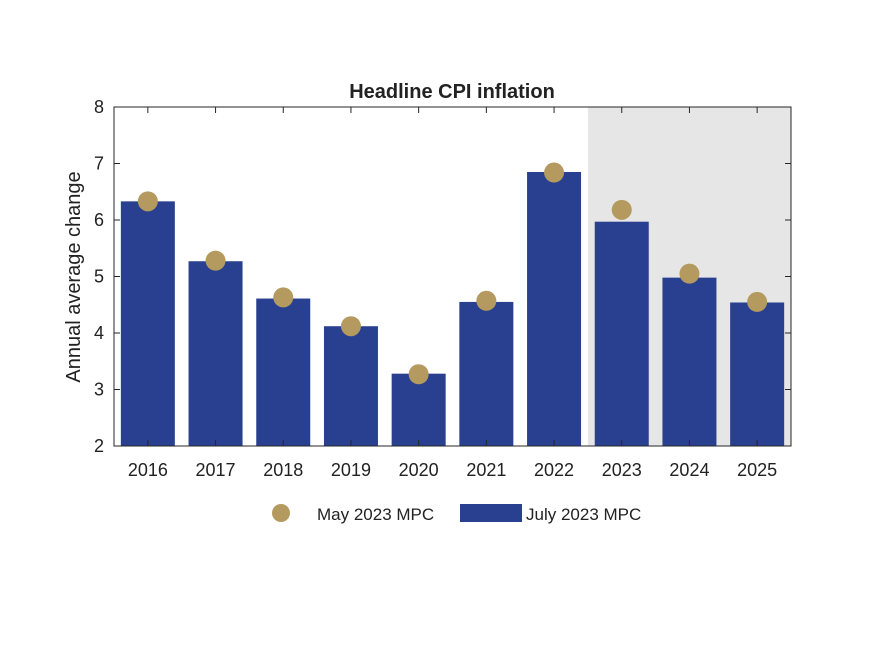 The image size is (875, 656). What do you see at coordinates (486, 373) in the screenshot?
I see `bar-2021` at bounding box center [486, 373].